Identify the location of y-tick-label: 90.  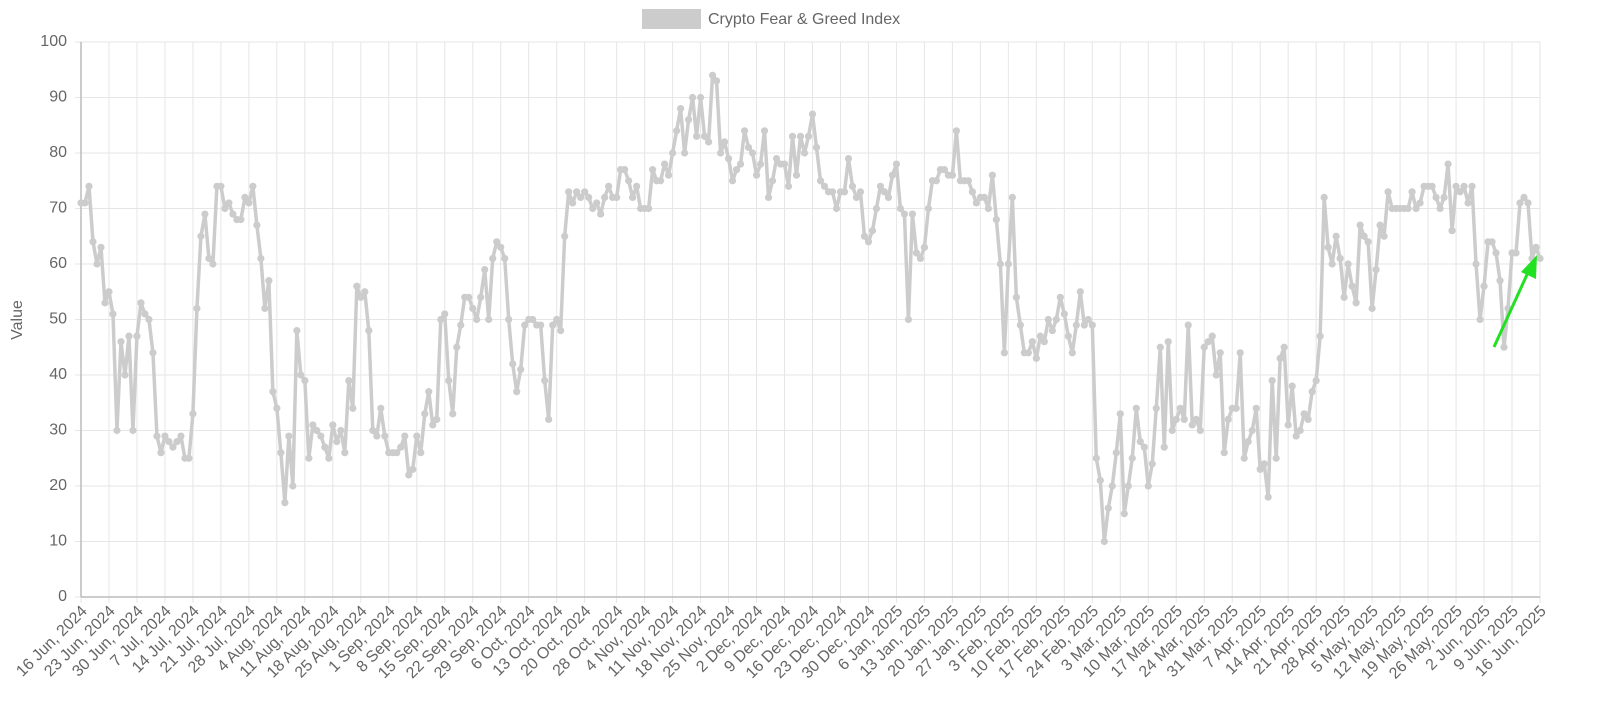
(58, 97).